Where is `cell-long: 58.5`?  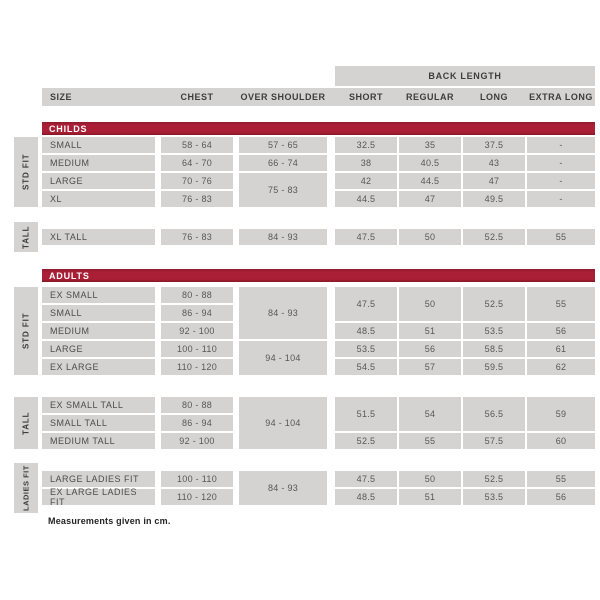
cell-long: 58.5 is located at coordinates (494, 349).